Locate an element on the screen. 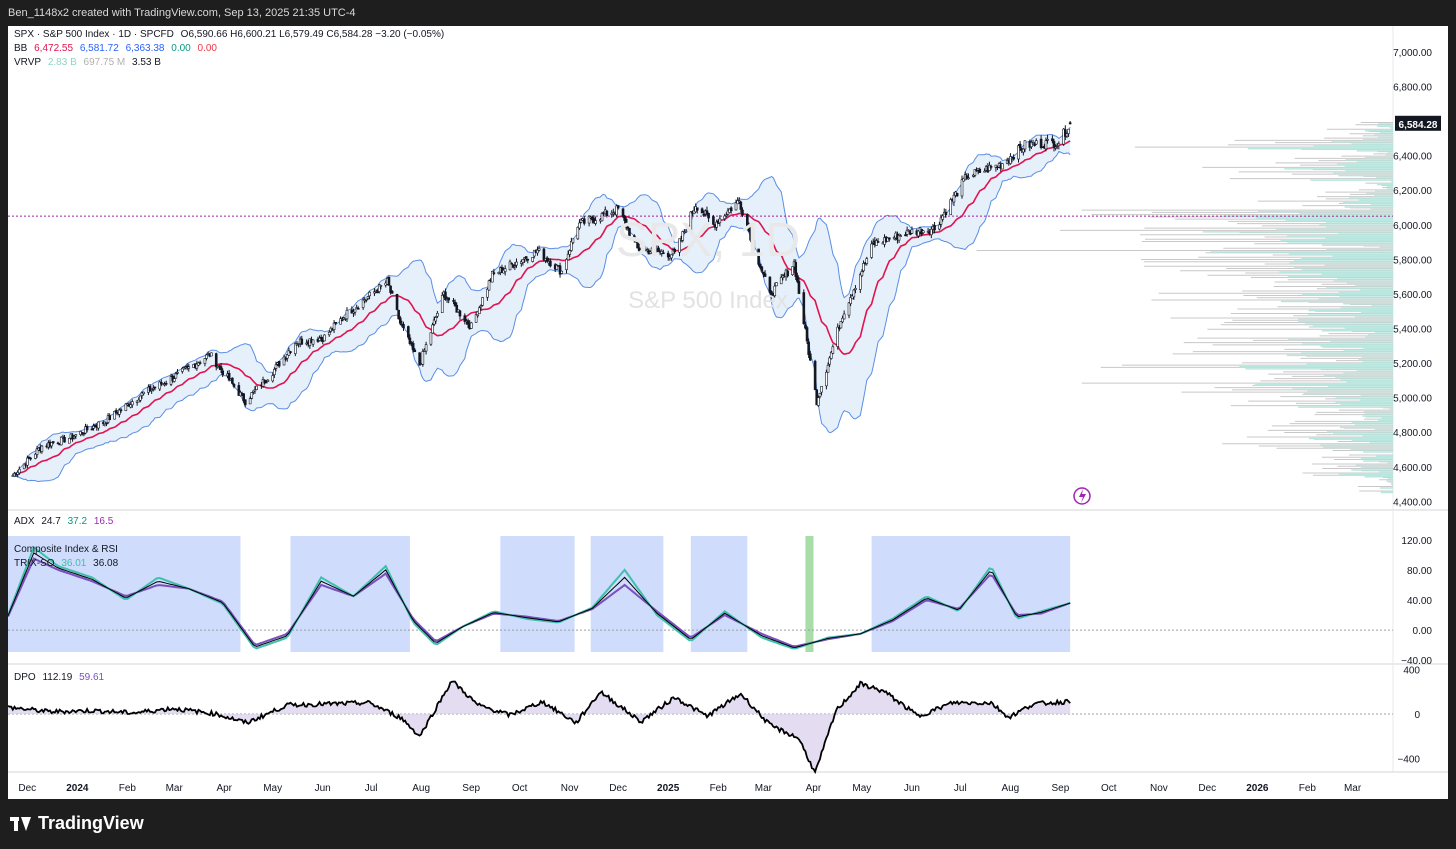 The height and width of the screenshot is (849, 1456). ci-tick-label: 40.00 is located at coordinates (1419, 601).